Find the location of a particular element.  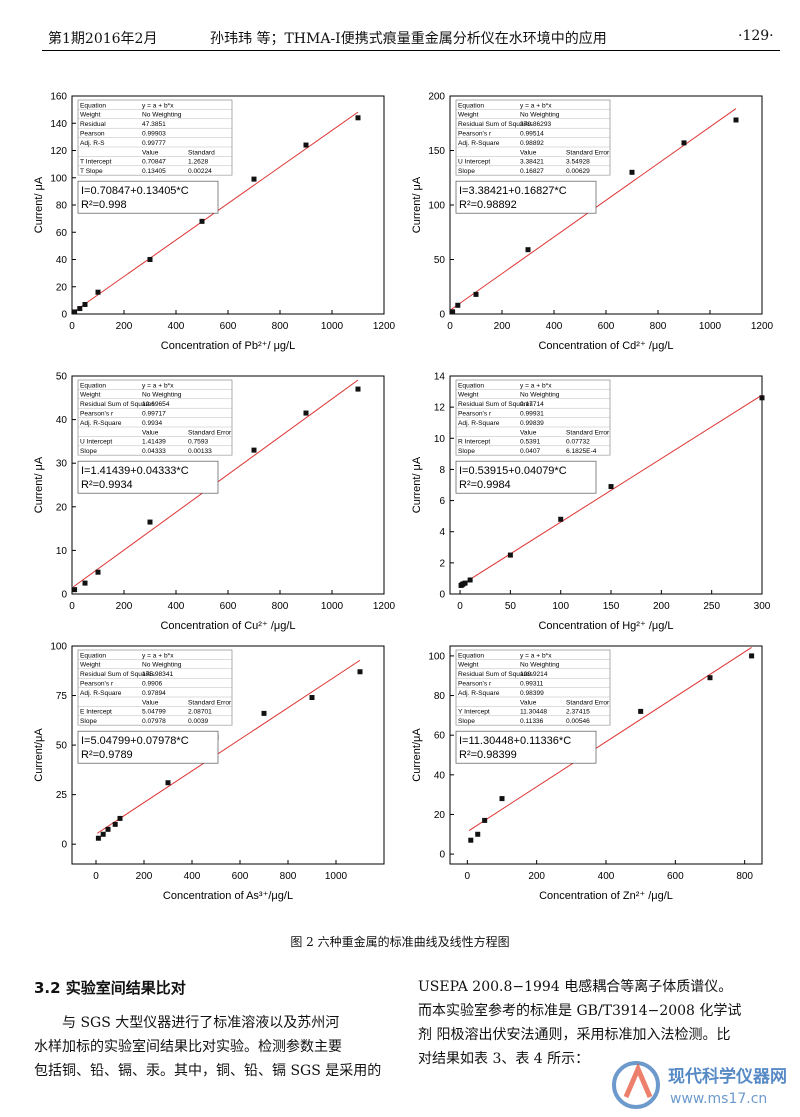

x-tick-label: 0 is located at coordinates (72, 326).